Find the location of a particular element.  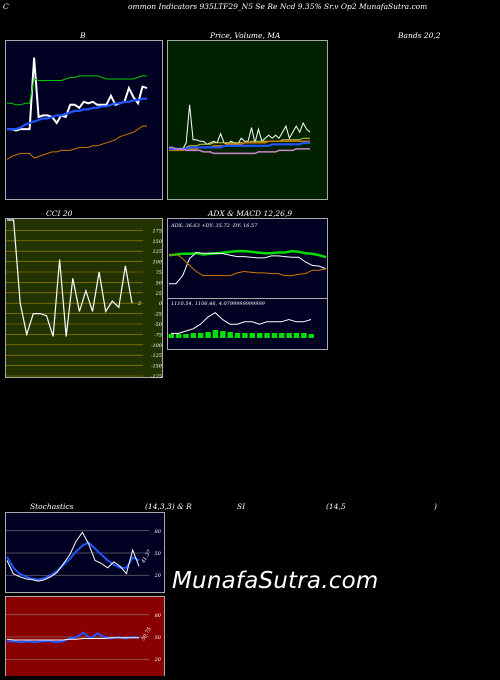

cci-tick-label: 175 is located at coordinates (157, 231).